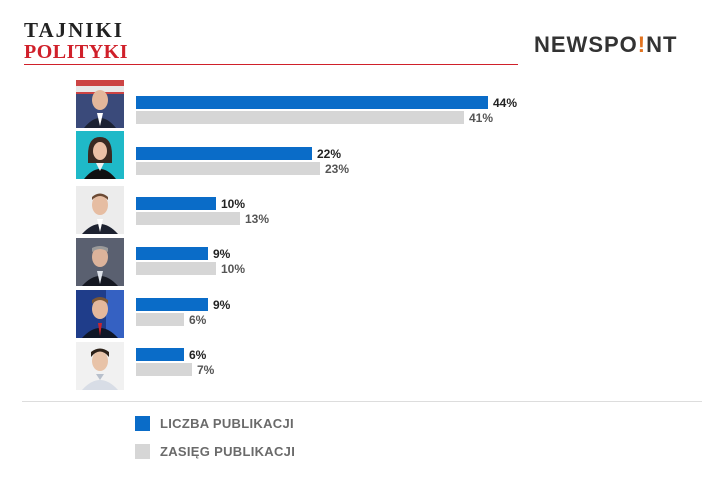  I want to click on legend-label-zasieg: ZASIĘG PUBLIKACJI, so click(228, 451).